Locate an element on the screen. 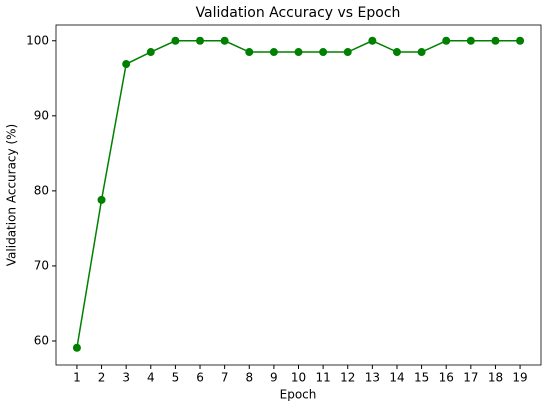 Image resolution: width=550 pixels, height=412 pixels. y-tick-label: 90 is located at coordinates (41, 115).